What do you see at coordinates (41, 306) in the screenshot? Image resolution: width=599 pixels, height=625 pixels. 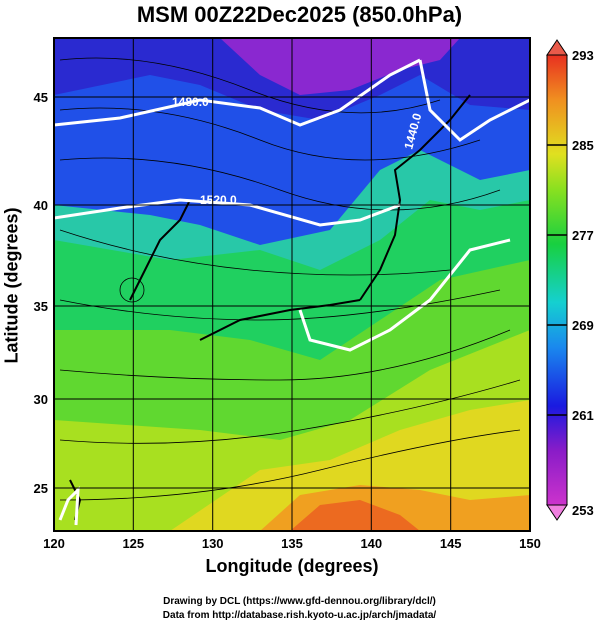 I see `y-tick-label: 35` at bounding box center [41, 306].